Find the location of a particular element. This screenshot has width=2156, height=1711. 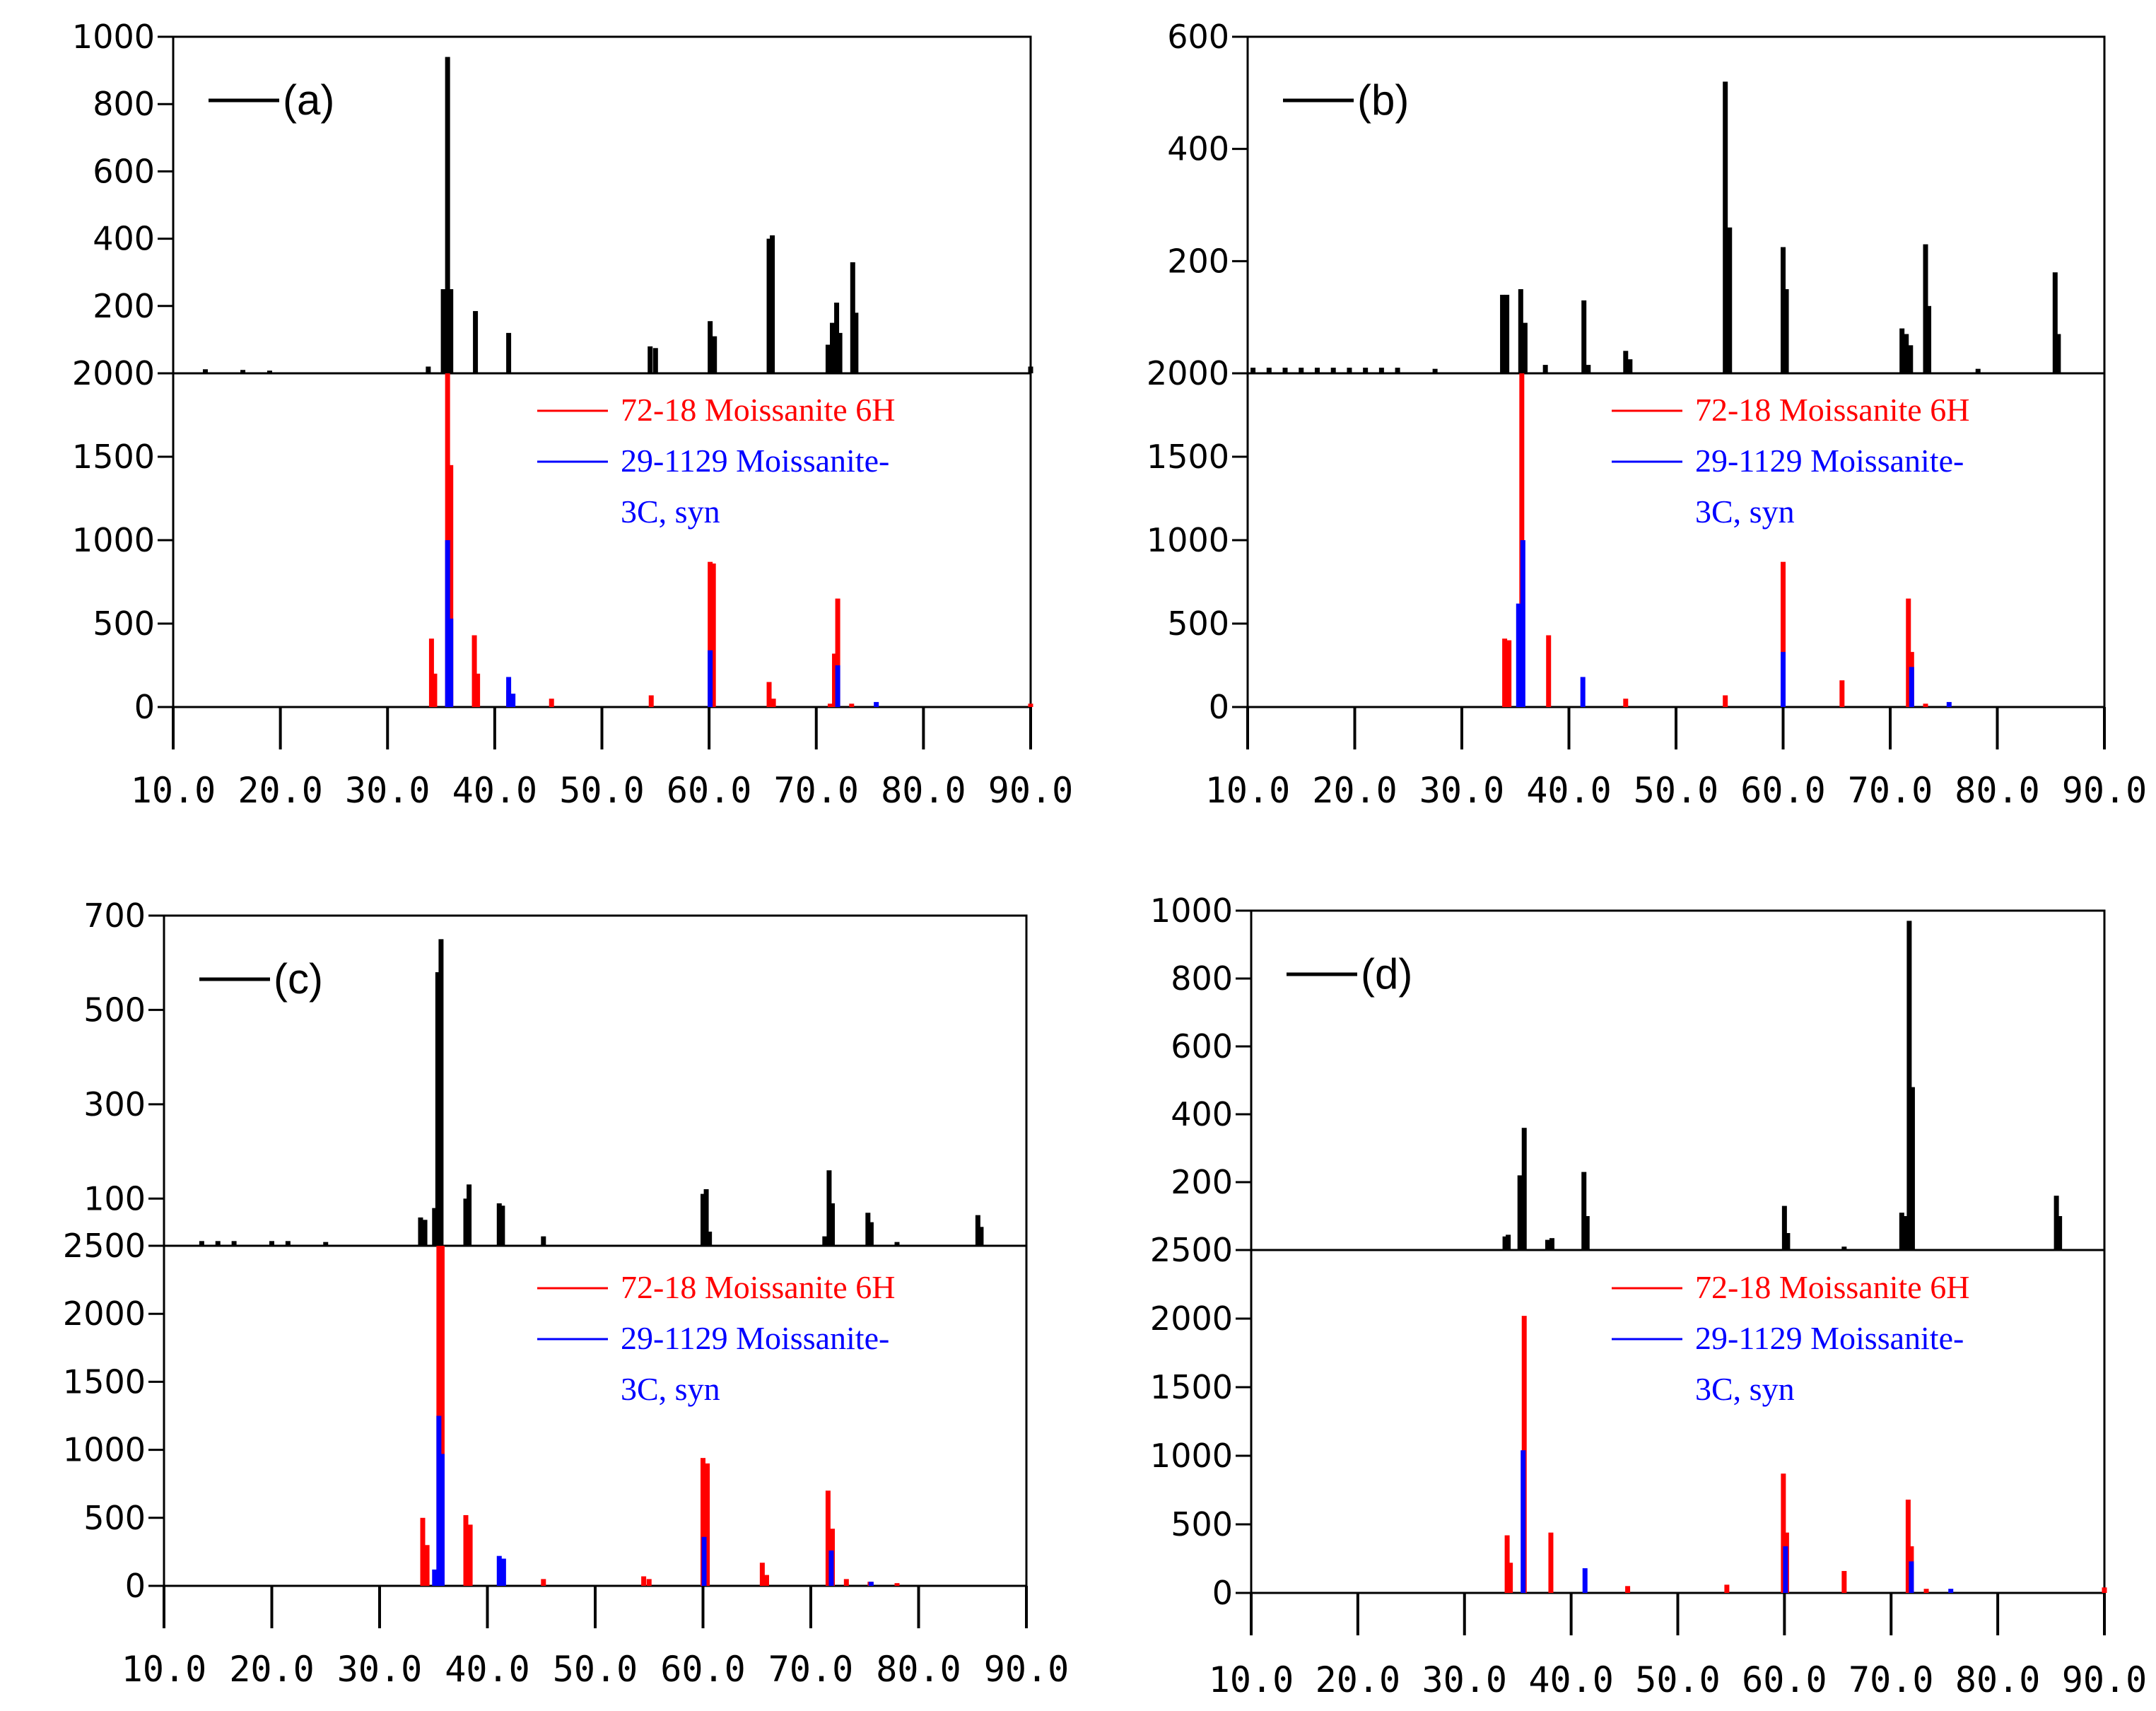

x-tick-label: 50.0 is located at coordinates (1677, 1679).